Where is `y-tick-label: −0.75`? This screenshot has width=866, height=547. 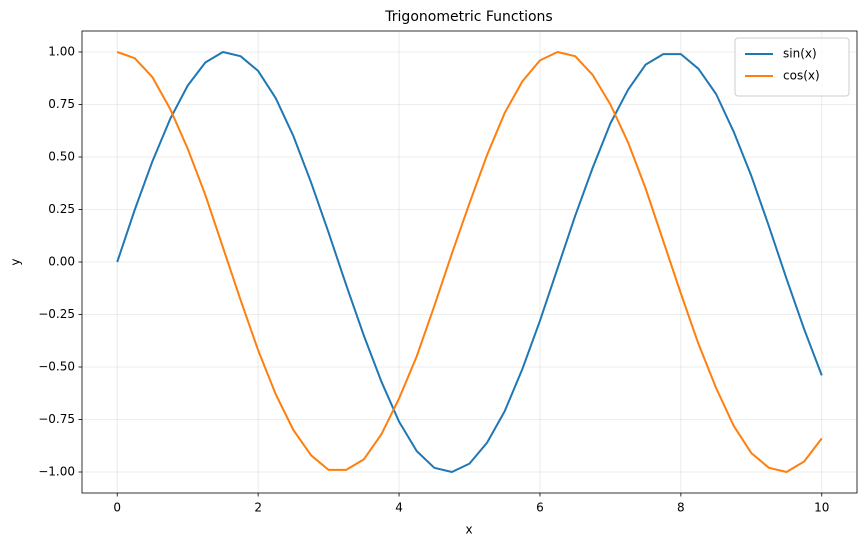 y-tick-label: −0.75 is located at coordinates (56, 419).